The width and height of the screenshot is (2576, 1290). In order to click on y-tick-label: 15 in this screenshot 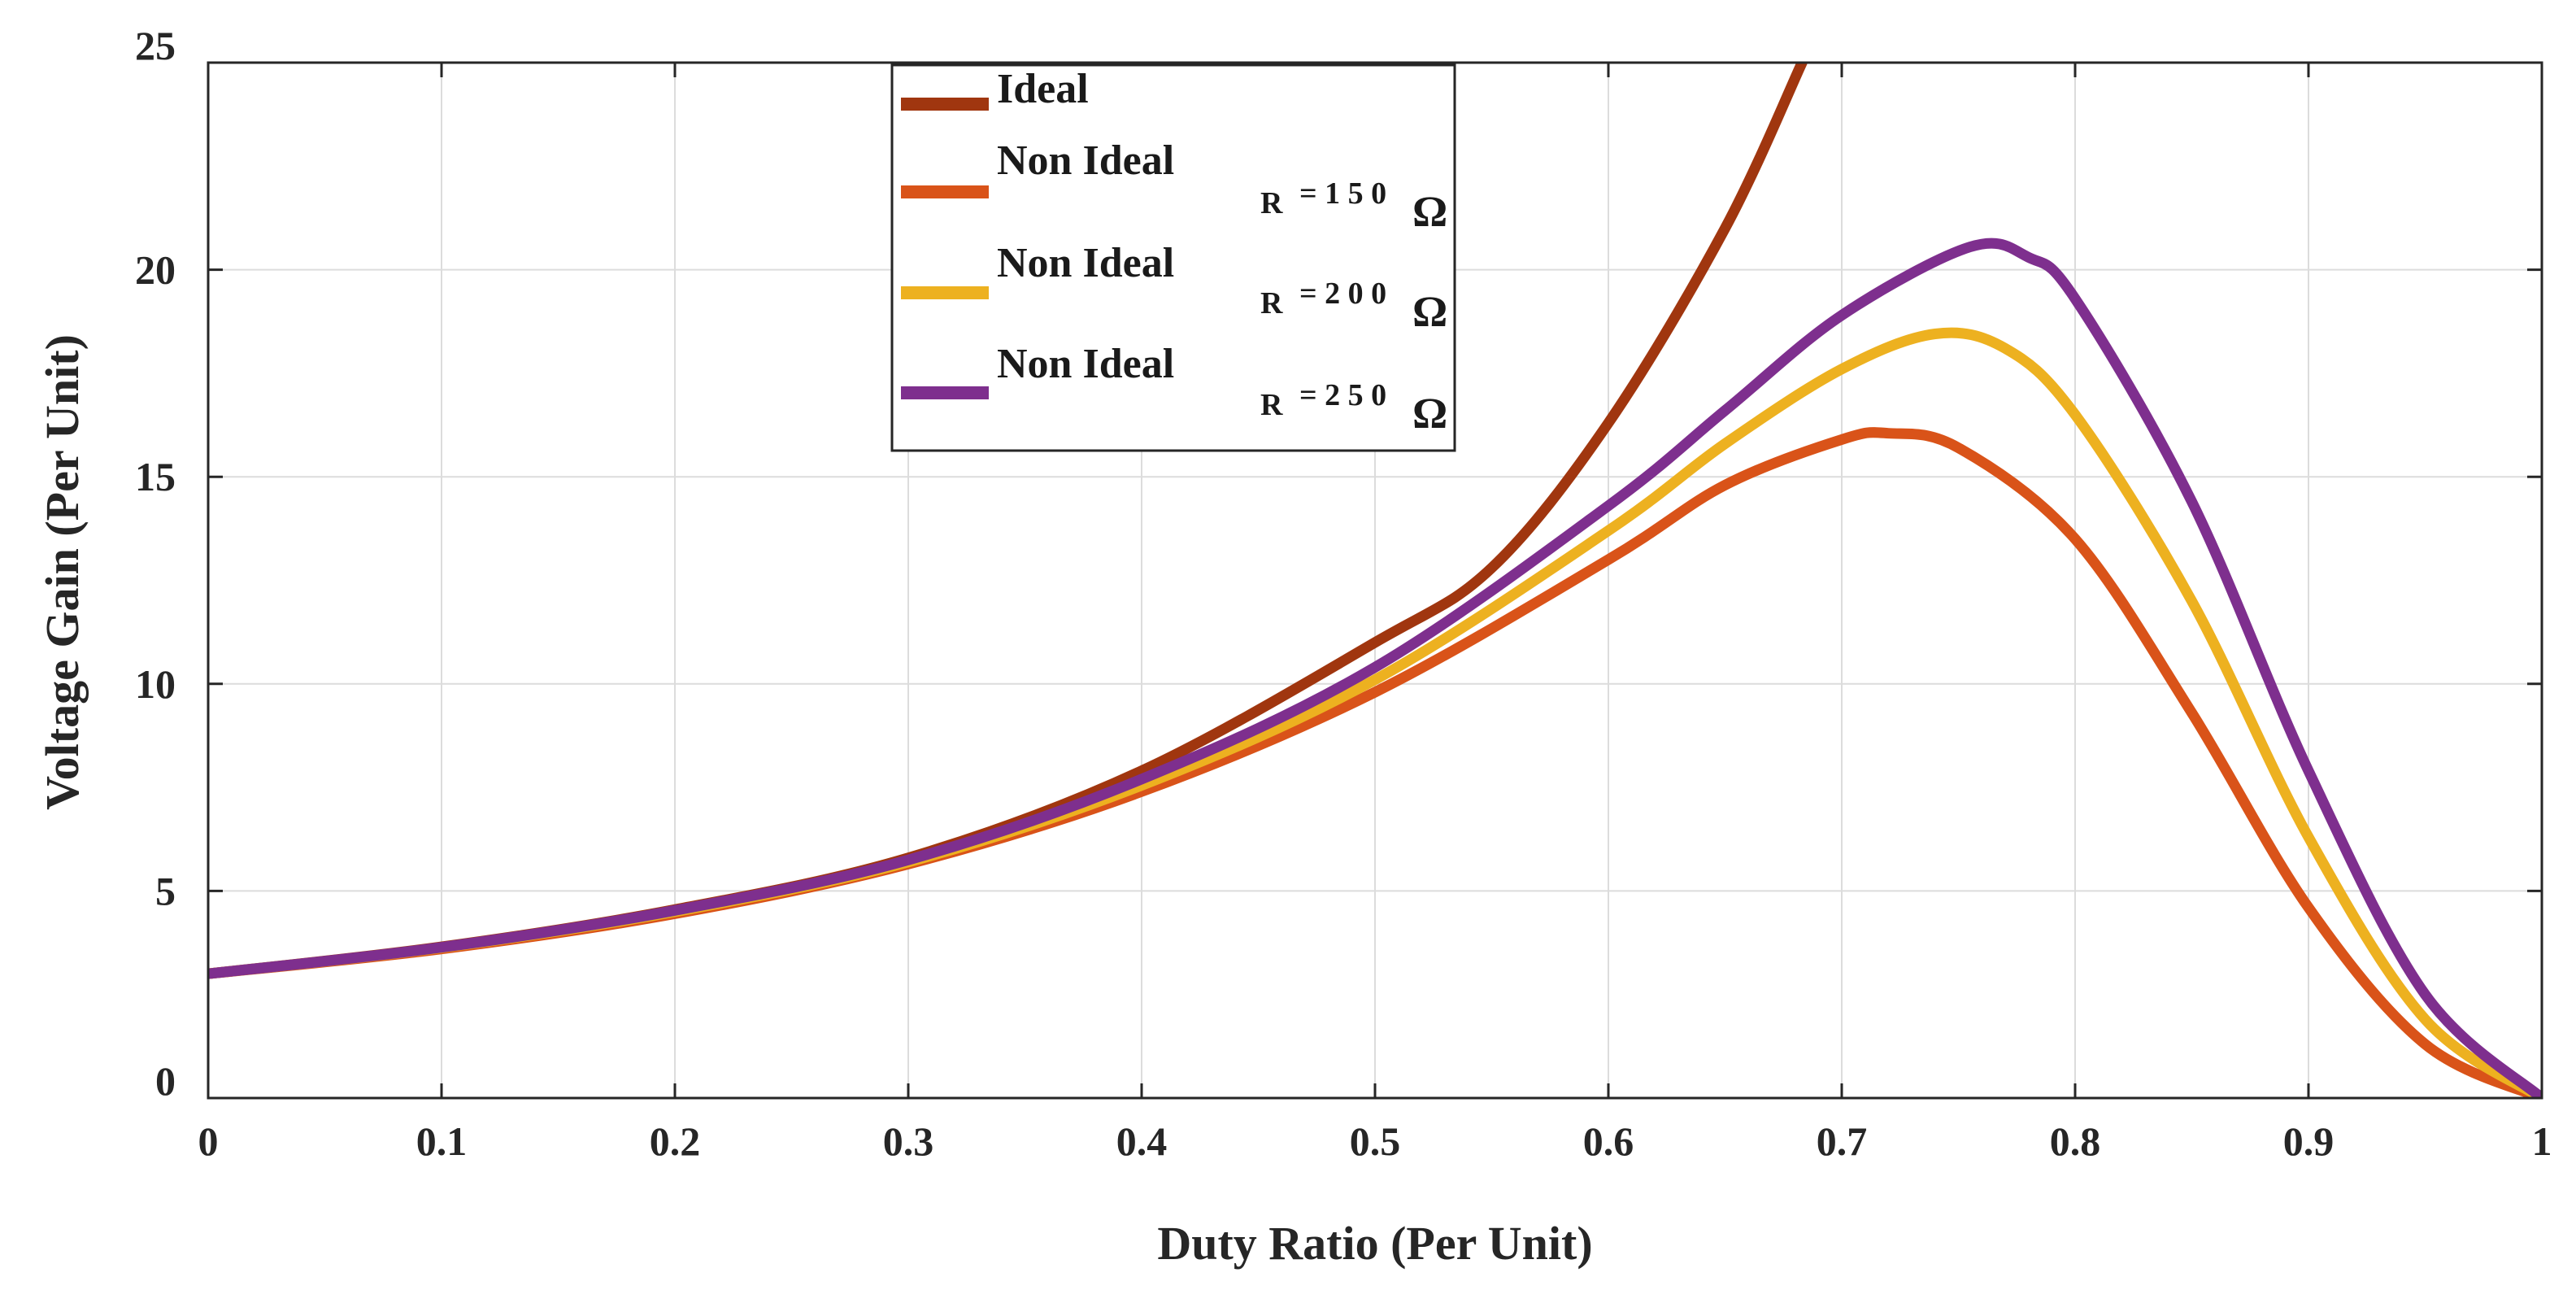, I will do `click(155, 476)`.